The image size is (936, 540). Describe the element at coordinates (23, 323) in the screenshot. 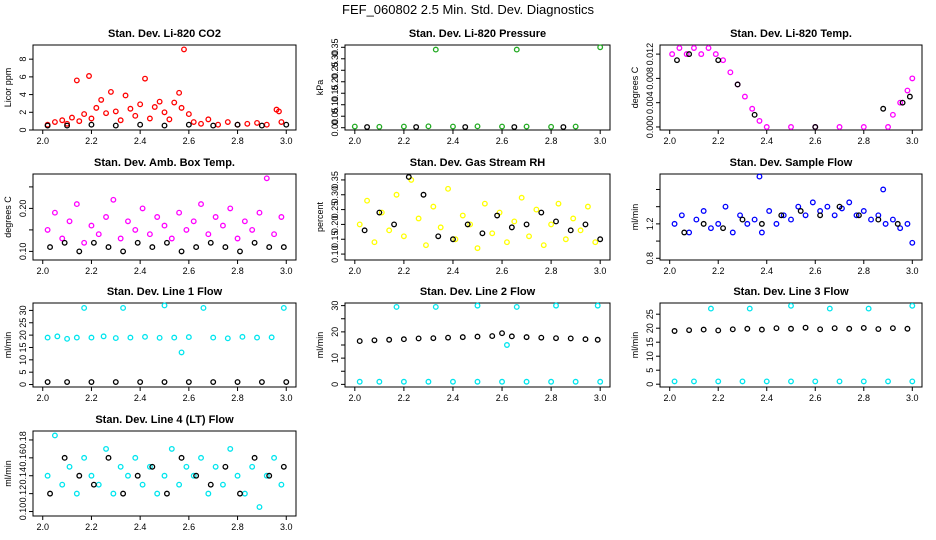

I see `y-tick-label: 25` at that location.